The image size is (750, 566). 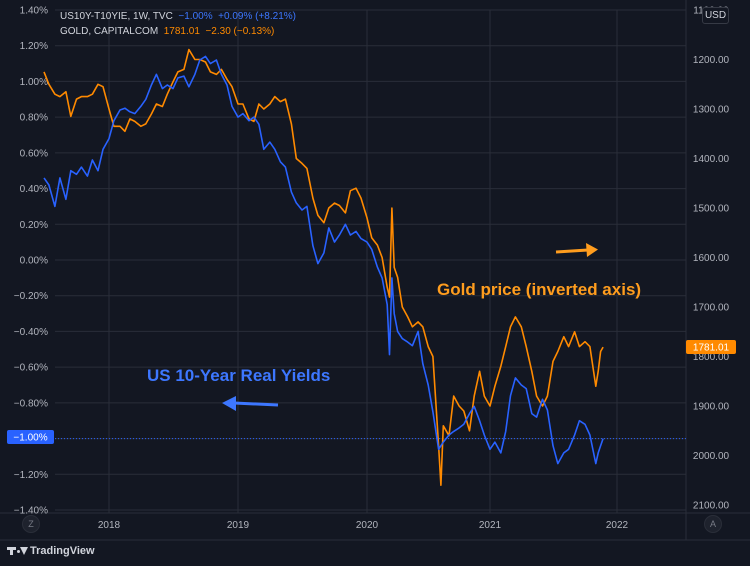 I want to click on left-tick-label: 0.20%, so click(x=34, y=225).